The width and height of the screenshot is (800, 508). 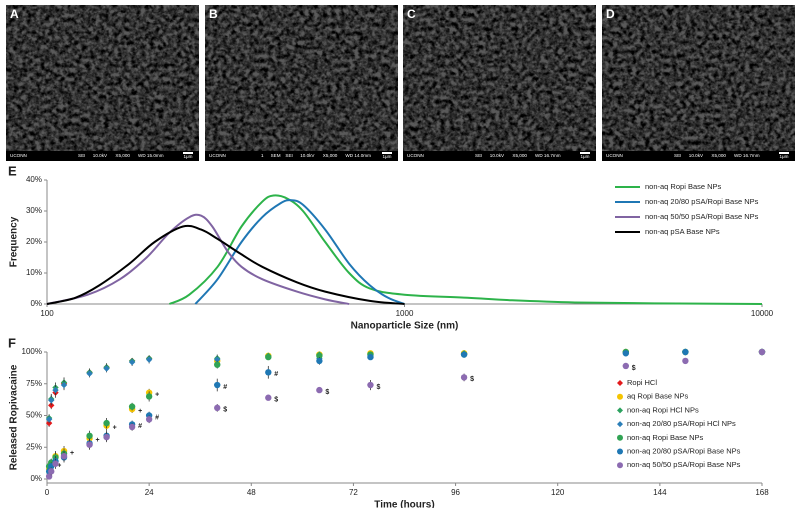 I want to click on x-axis-title: Time (hours), so click(x=404, y=504).